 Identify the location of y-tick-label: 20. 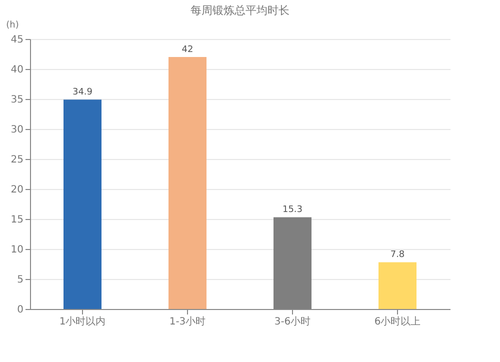
(17, 190).